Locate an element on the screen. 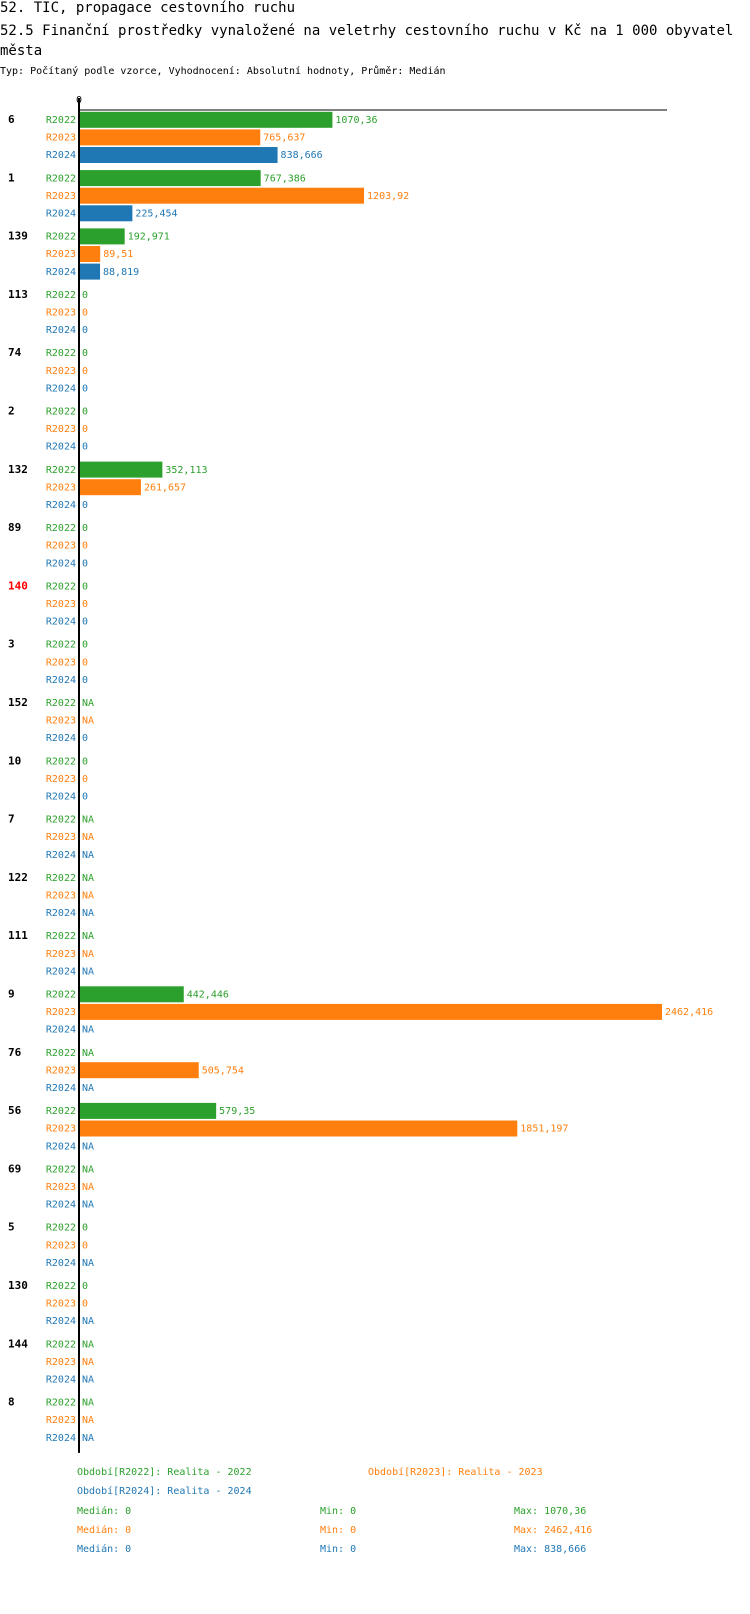 Image resolution: width=750 pixels, height=1614 pixels. stat-max-r2024: Max: 838,666 is located at coordinates (550, 1549).